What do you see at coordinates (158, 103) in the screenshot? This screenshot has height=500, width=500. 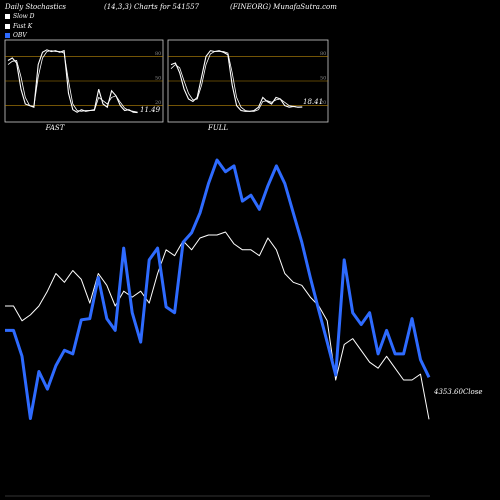 I see `fast-tick-20: 20` at bounding box center [158, 103].